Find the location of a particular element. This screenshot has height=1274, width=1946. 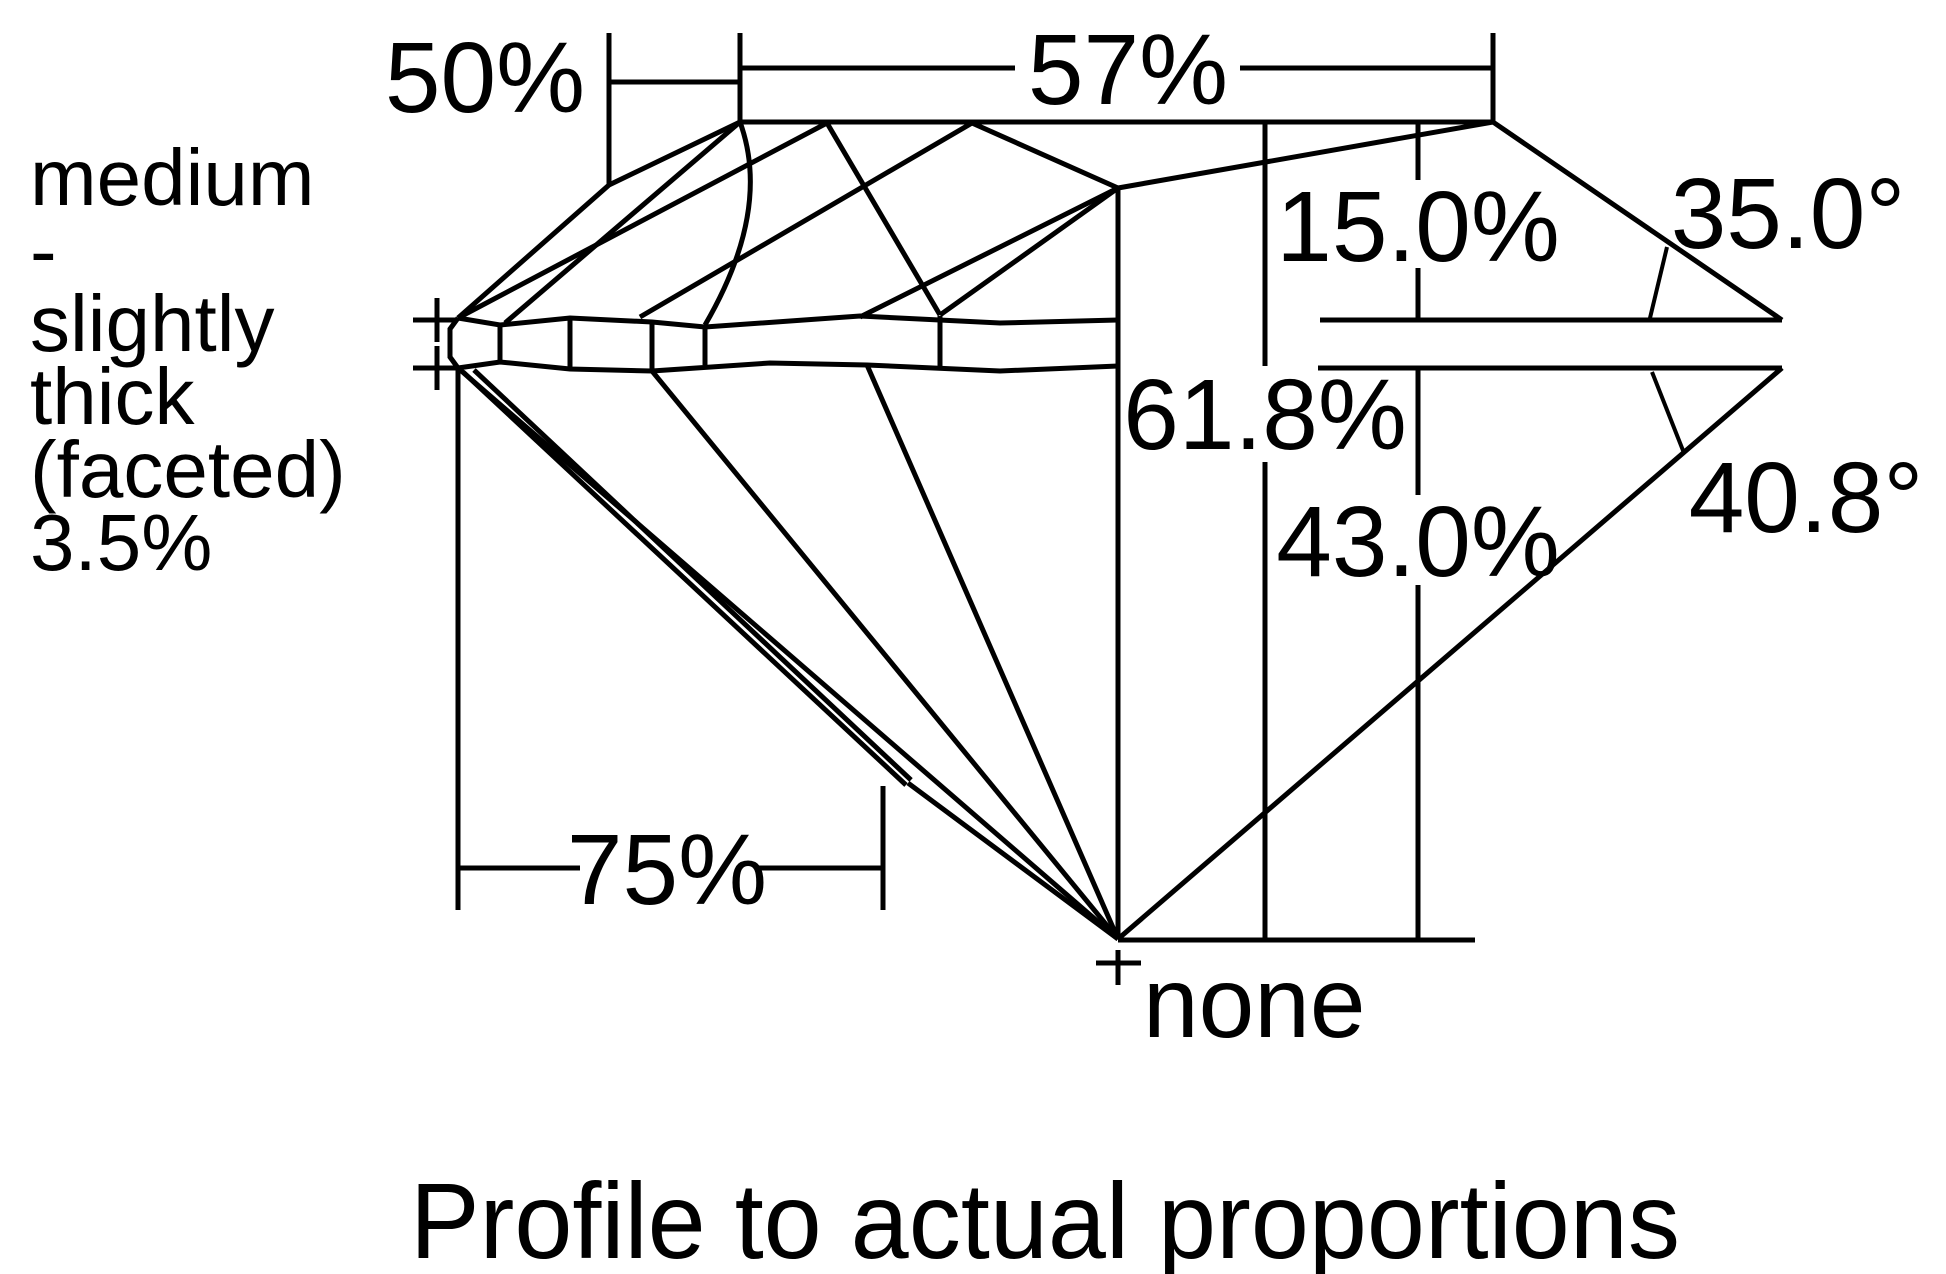

pavilion-facet-mid-right is located at coordinates (992, 652).